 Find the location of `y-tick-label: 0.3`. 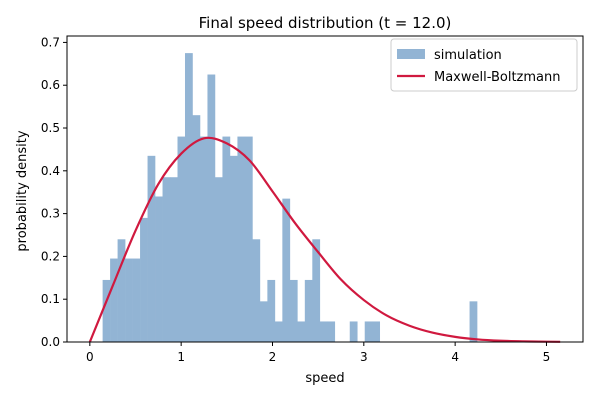

y-tick-label: 0.3 is located at coordinates (50, 214).